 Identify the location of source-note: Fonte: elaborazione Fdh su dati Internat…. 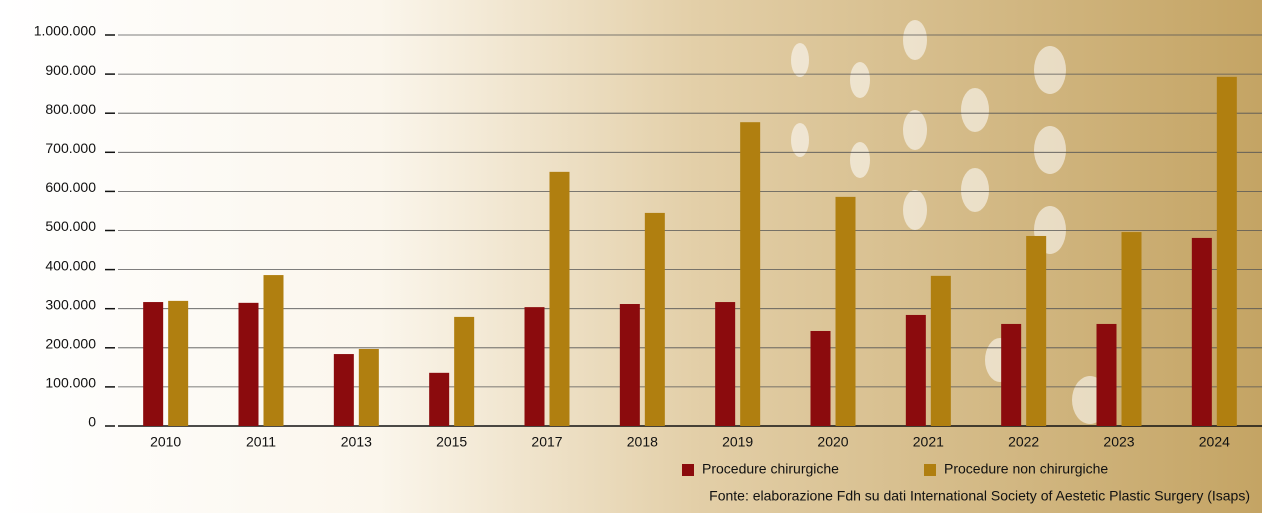
(979, 496).